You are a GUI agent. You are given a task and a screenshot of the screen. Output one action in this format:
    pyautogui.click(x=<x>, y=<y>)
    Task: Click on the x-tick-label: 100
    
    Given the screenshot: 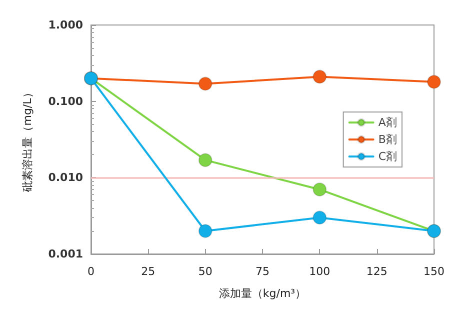 What is the action you would take?
    pyautogui.click(x=319, y=271)
    